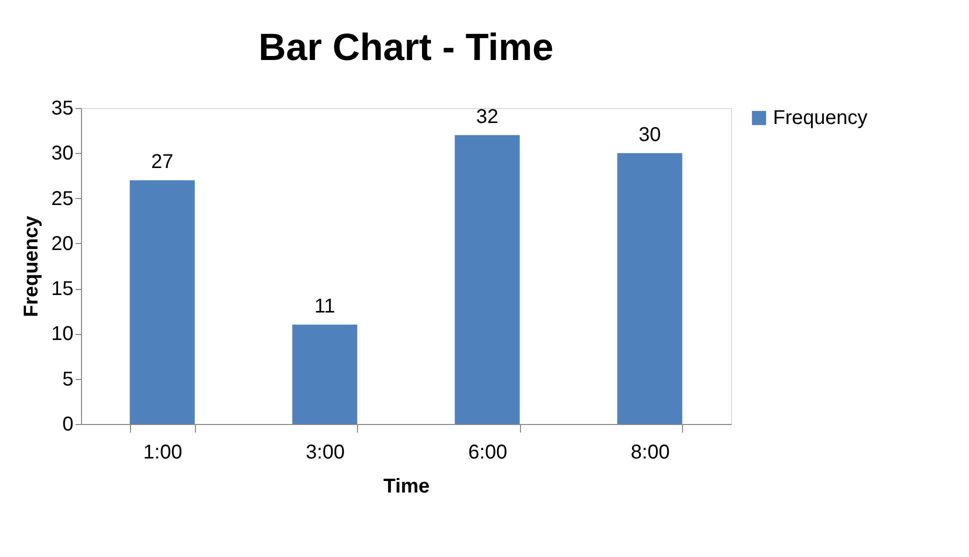  I want to click on legend-label: Frequency, so click(820, 118).